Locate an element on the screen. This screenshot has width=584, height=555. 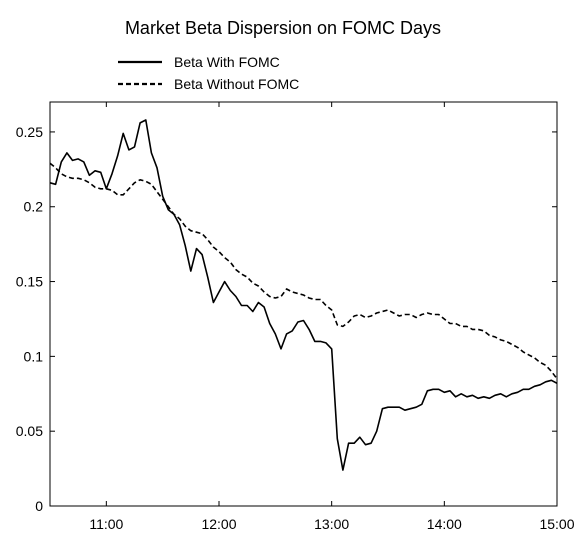
y-tick-label: 0.2 is located at coordinates (34, 207).